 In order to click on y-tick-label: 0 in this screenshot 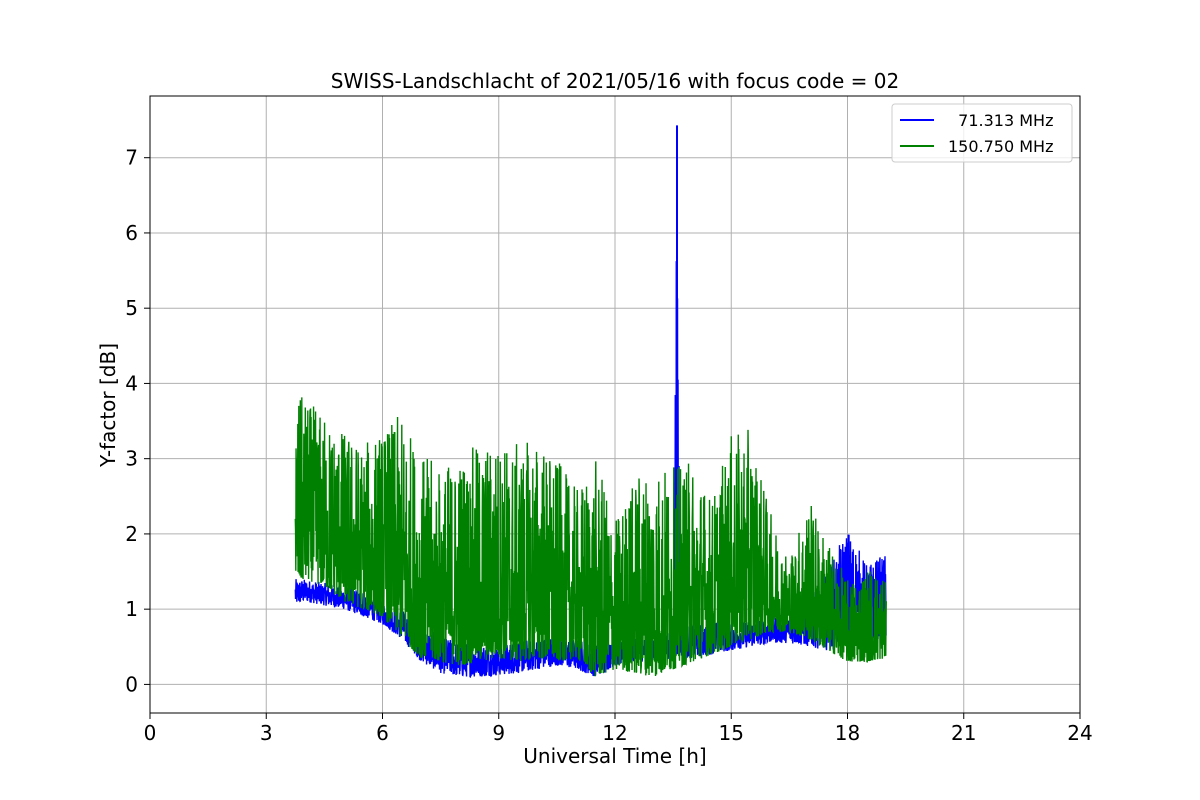, I will do `click(131, 684)`.